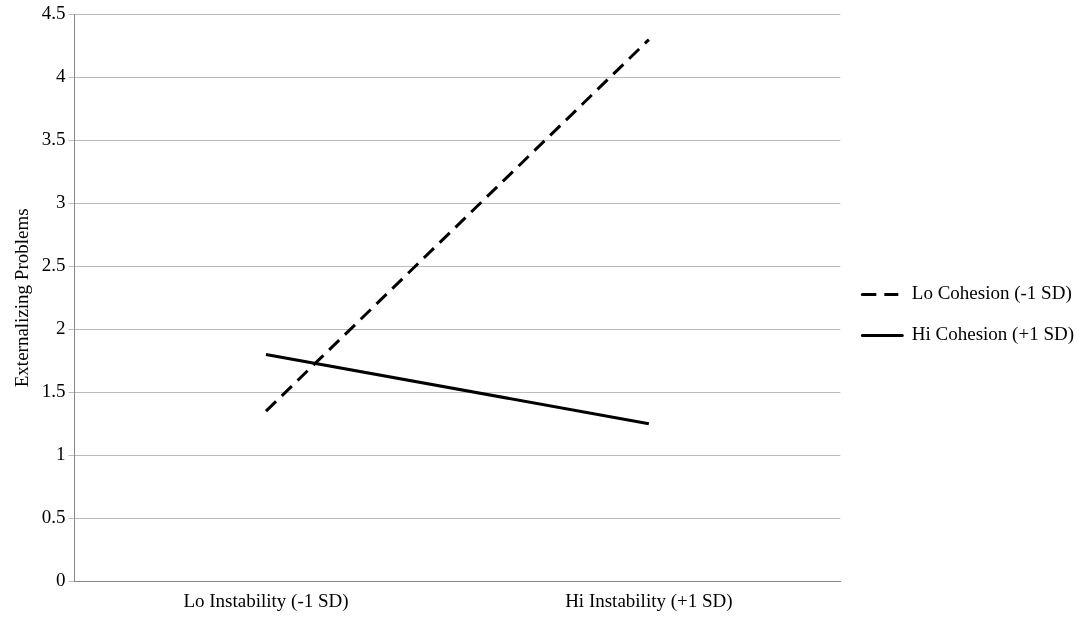  I want to click on y-tick-label: 1, so click(61, 454).